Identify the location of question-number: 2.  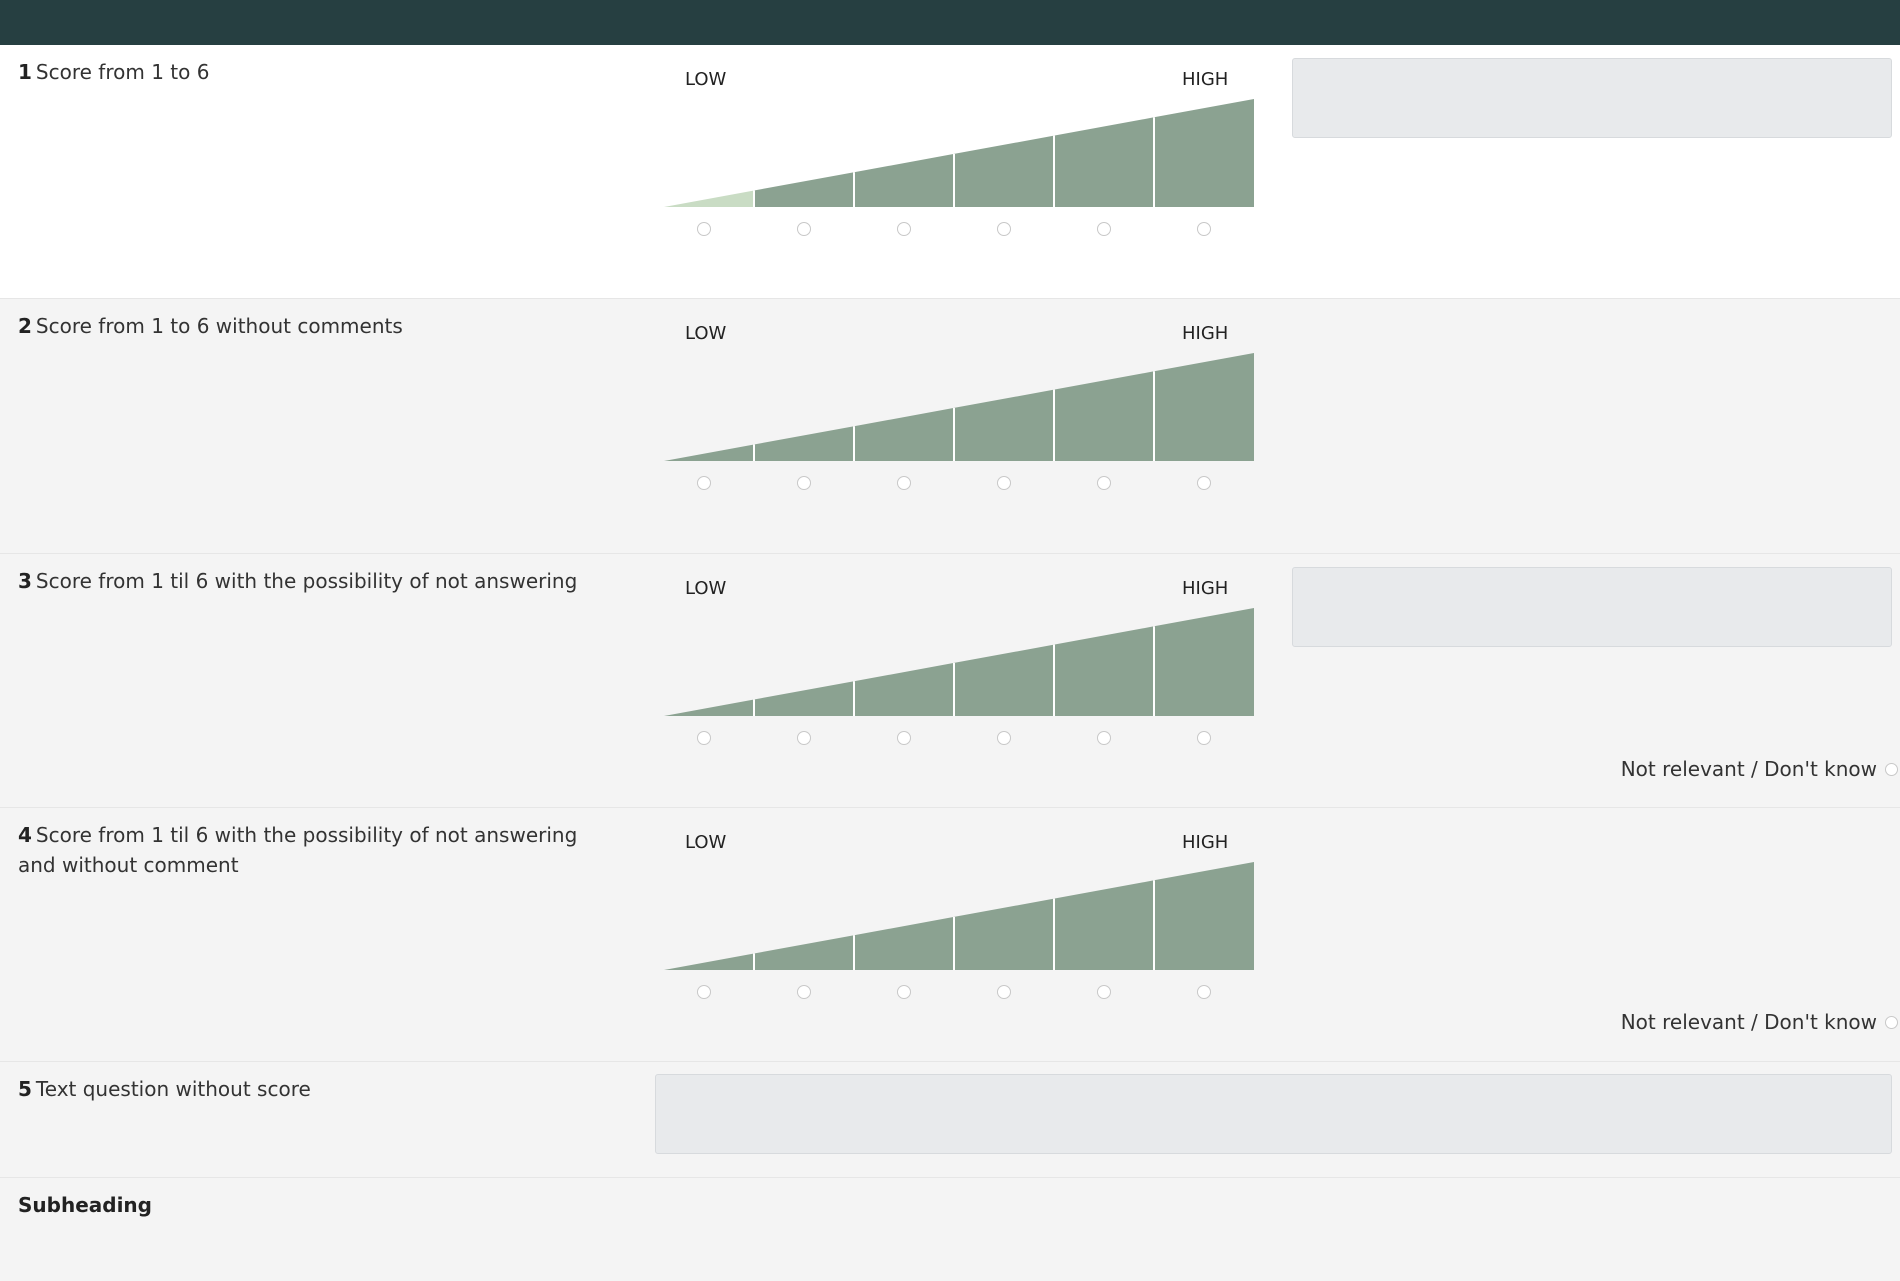
(25, 326).